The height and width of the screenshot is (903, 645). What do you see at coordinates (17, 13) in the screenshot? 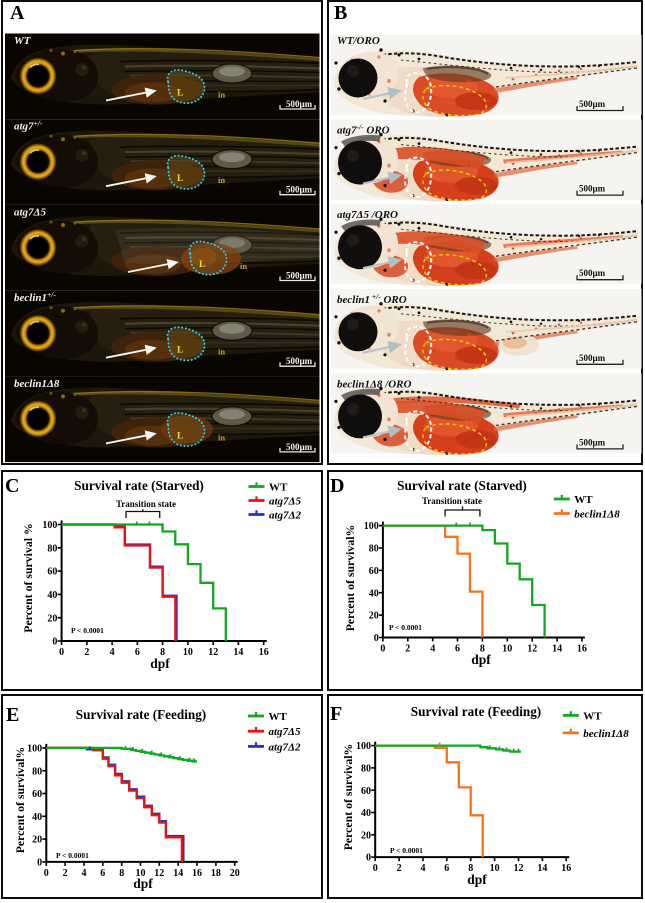
I see `svg-text: A` at bounding box center [17, 13].